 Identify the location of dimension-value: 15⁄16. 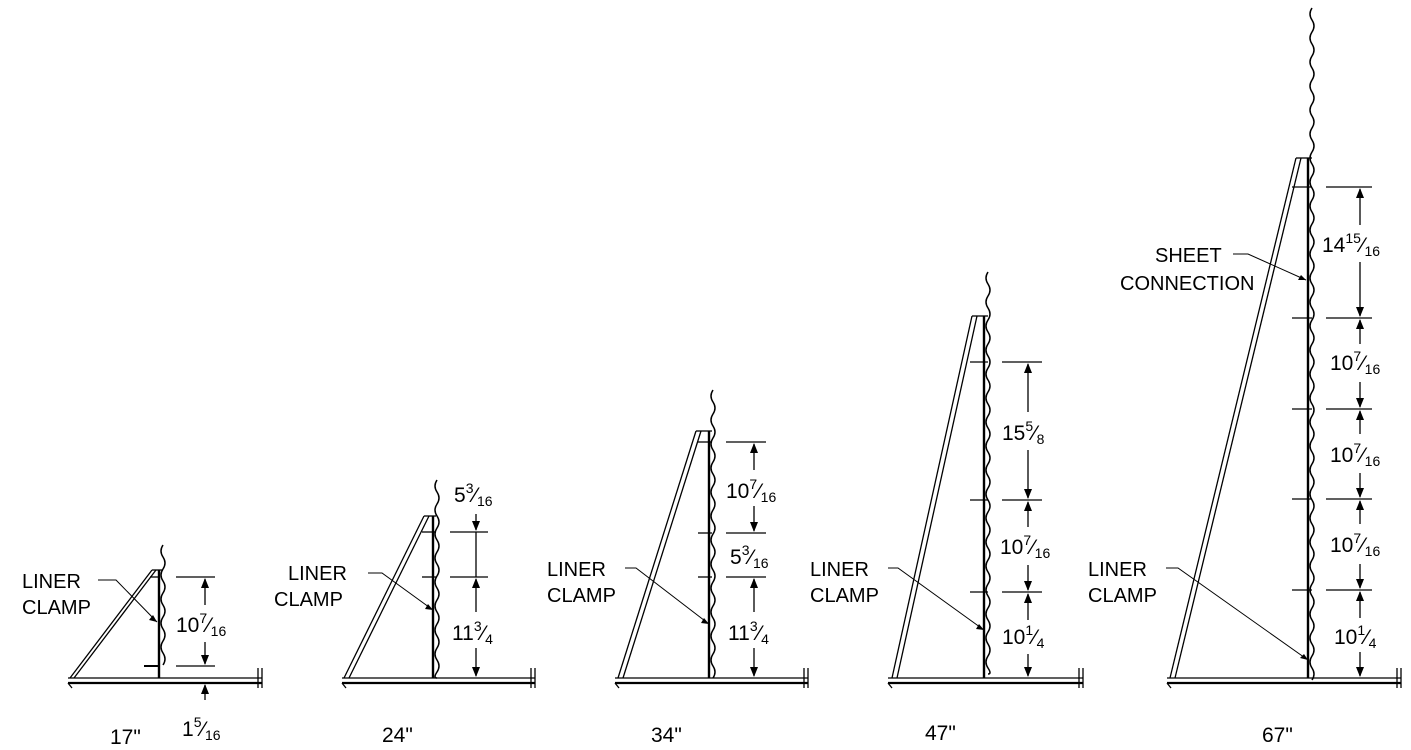
(201, 728).